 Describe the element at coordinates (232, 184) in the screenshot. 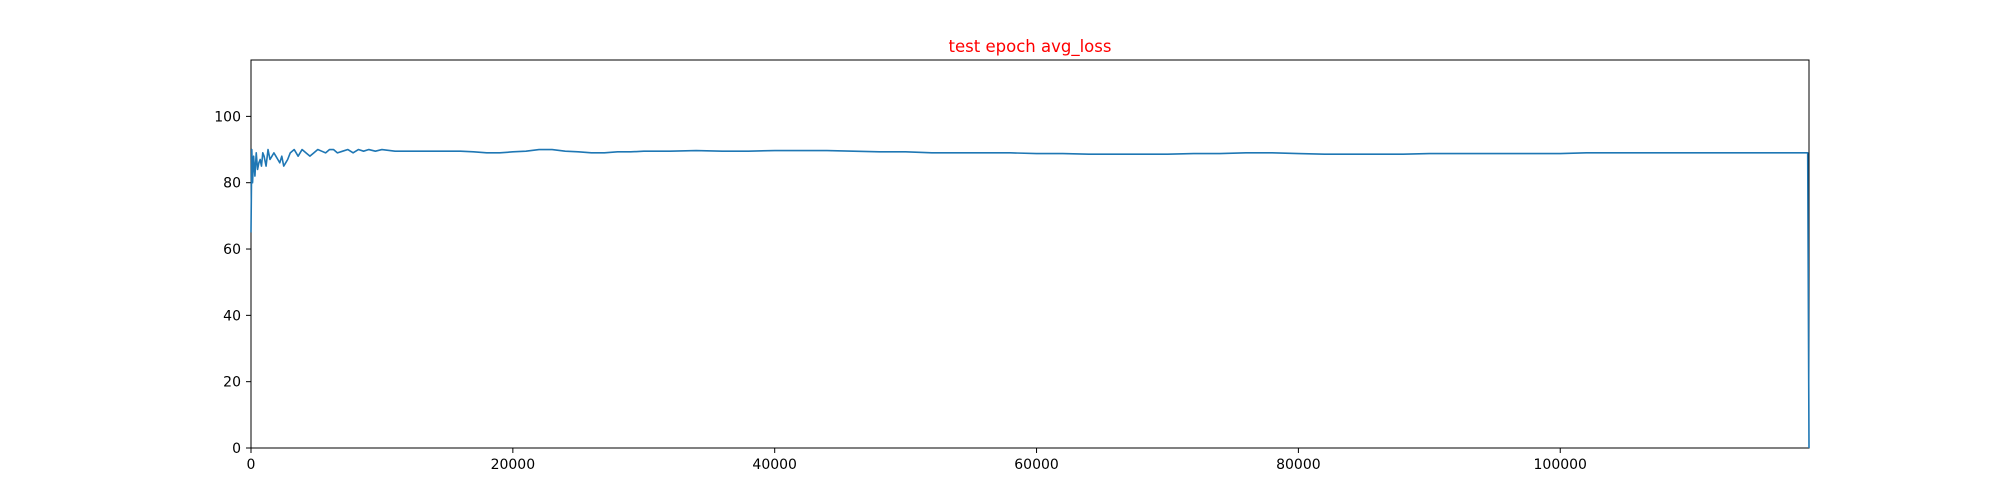

I see `y-tick-label: 80` at that location.